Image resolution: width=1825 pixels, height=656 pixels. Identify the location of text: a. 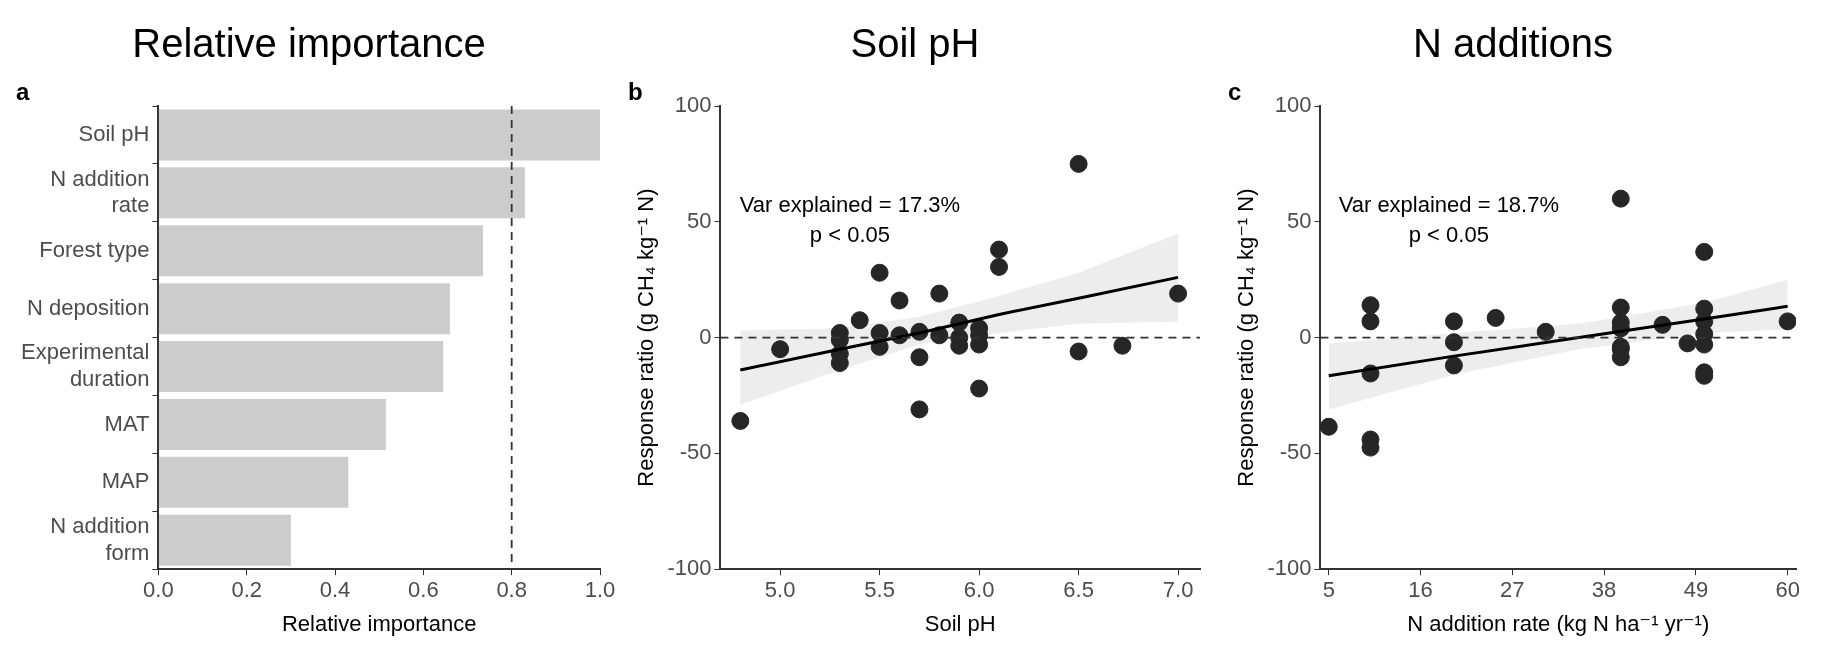
(23, 91).